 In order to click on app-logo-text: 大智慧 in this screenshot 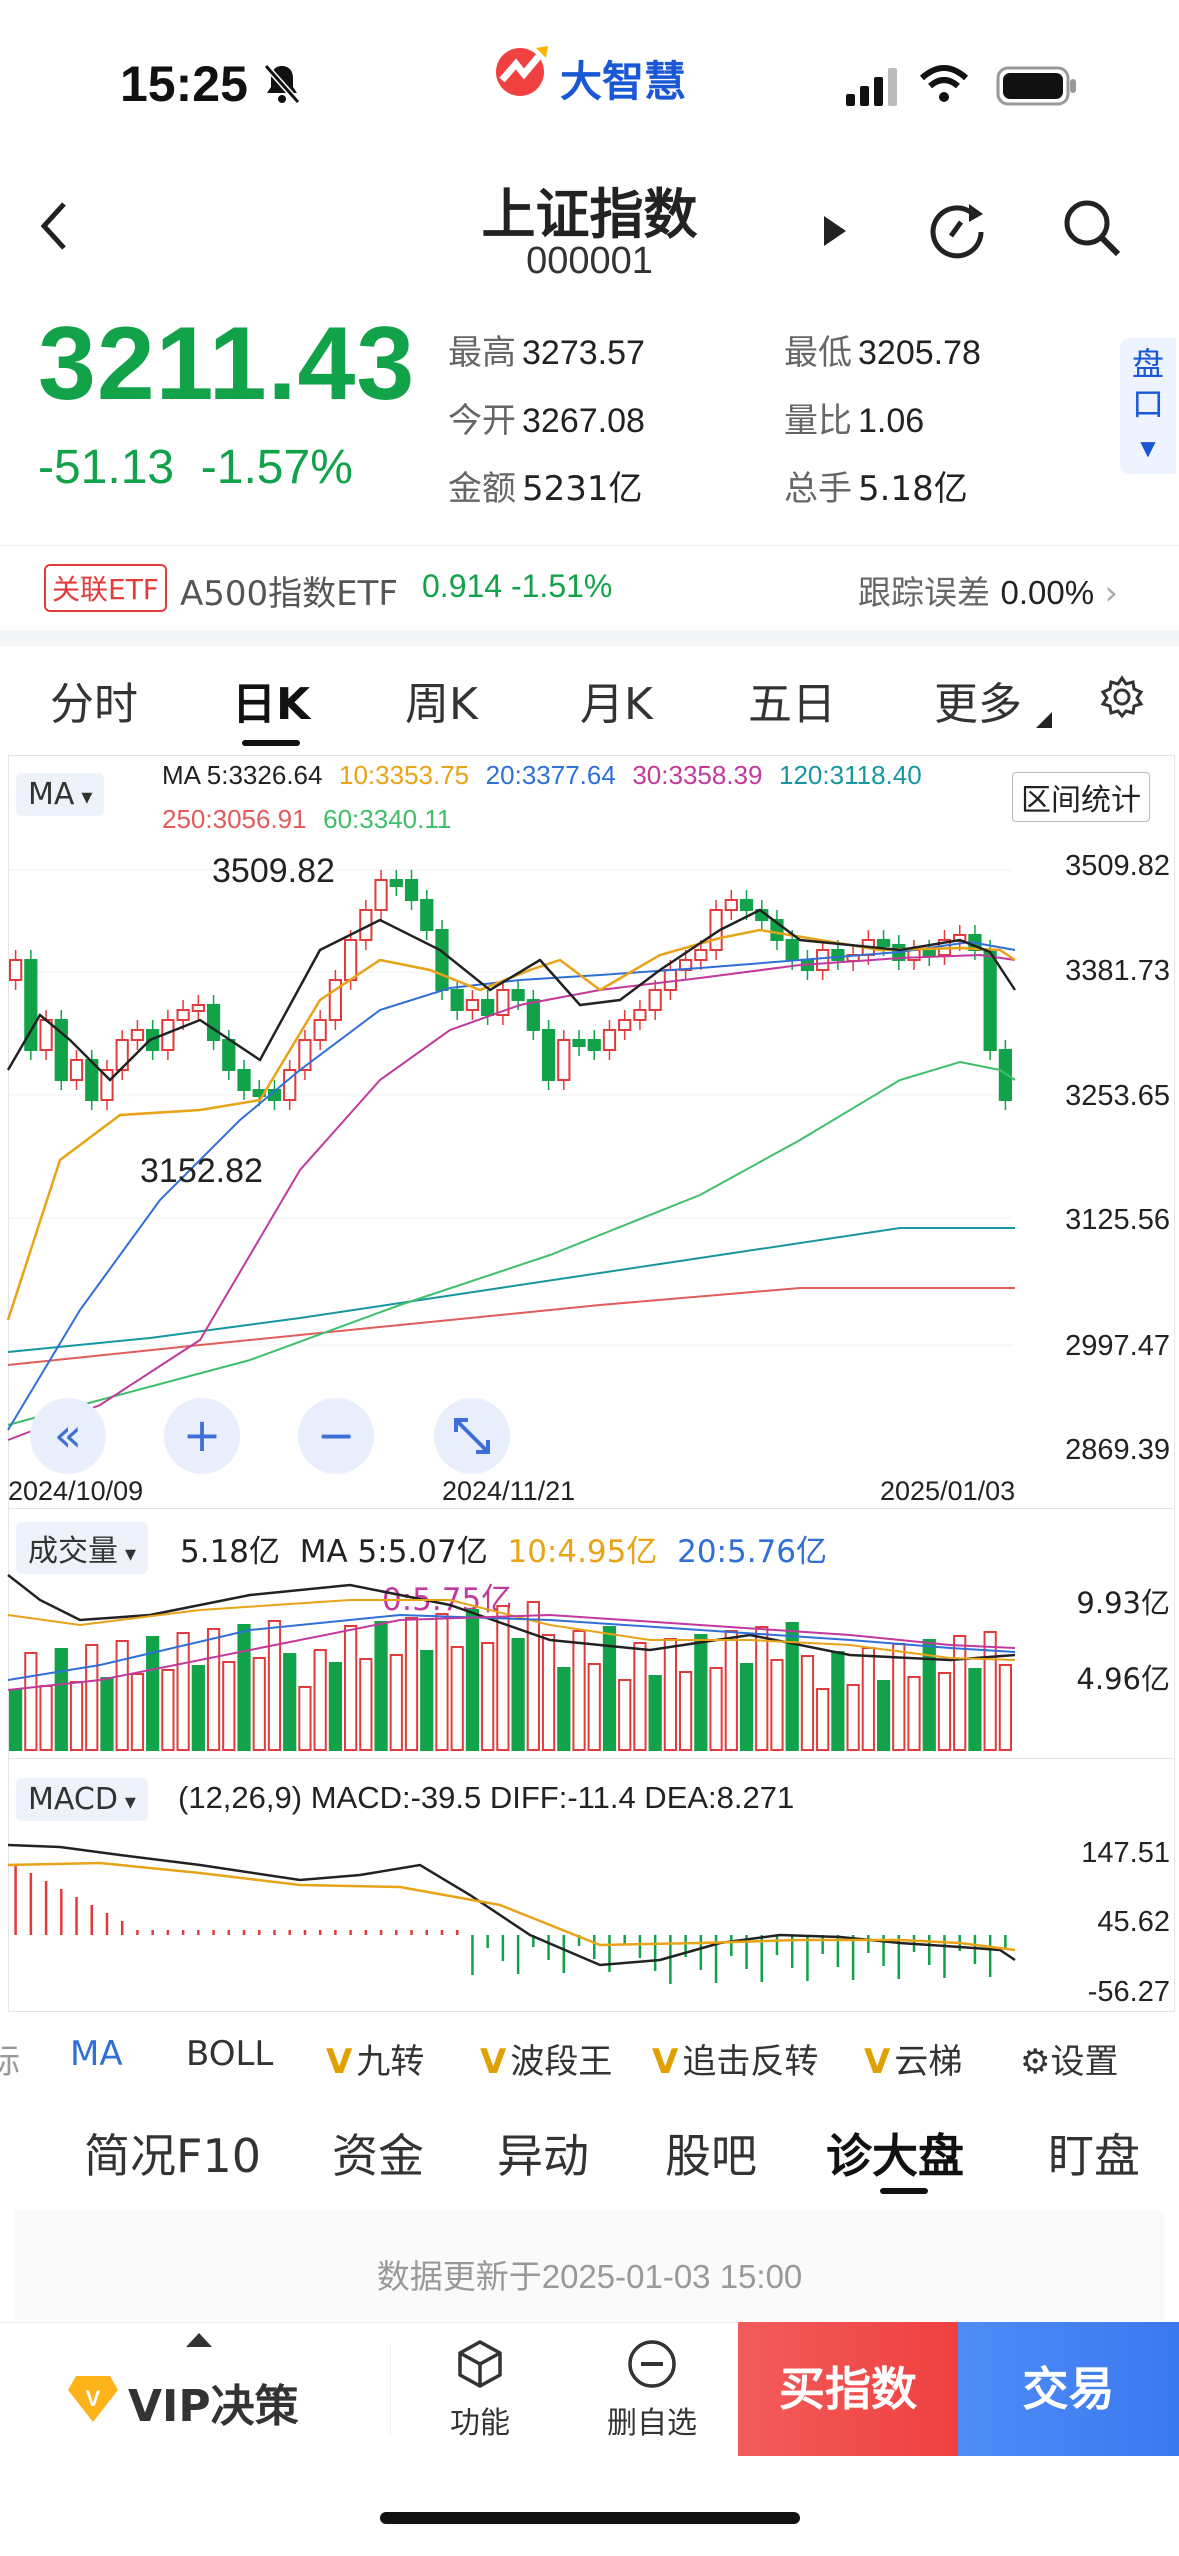, I will do `click(623, 81)`.